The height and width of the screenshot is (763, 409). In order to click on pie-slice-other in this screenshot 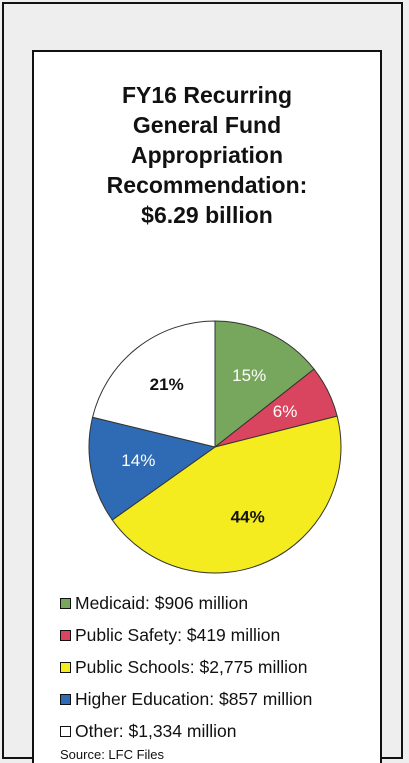, I will do `click(153, 384)`.